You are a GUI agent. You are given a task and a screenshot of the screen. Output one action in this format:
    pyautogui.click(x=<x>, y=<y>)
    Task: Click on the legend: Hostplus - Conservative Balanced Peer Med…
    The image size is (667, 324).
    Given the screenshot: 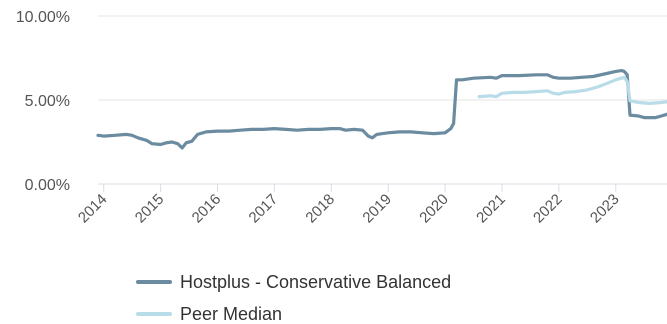 What is the action you would take?
    pyautogui.click(x=293, y=298)
    